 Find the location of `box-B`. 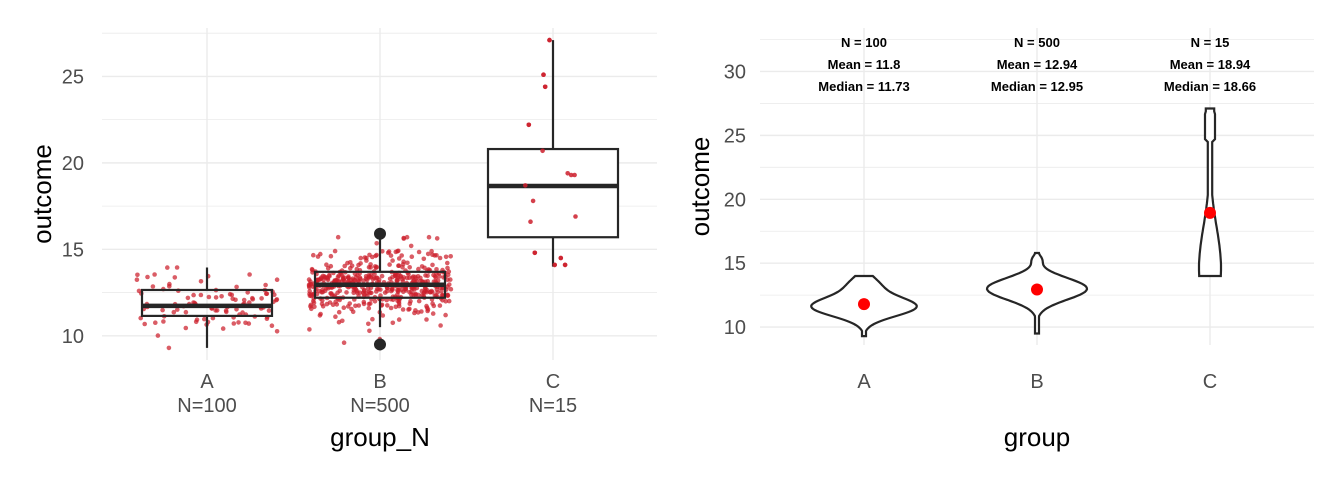

box-B is located at coordinates (380, 289).